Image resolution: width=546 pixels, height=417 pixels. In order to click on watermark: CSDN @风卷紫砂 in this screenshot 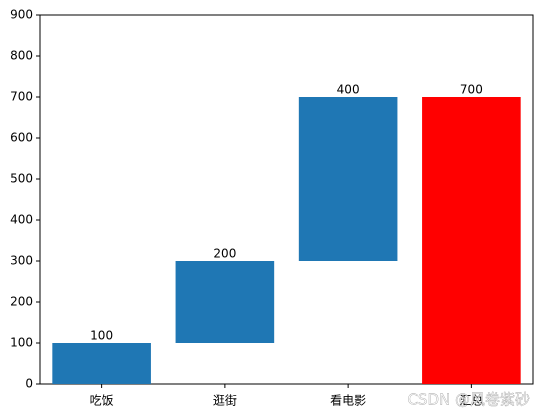, I will do `click(468, 400)`.